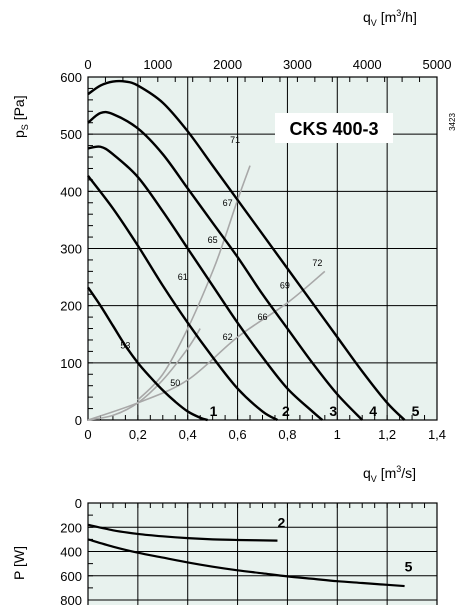 The width and height of the screenshot is (465, 605). What do you see at coordinates (287, 434) in the screenshot?
I see `x-tick-label: 0,8` at bounding box center [287, 434].